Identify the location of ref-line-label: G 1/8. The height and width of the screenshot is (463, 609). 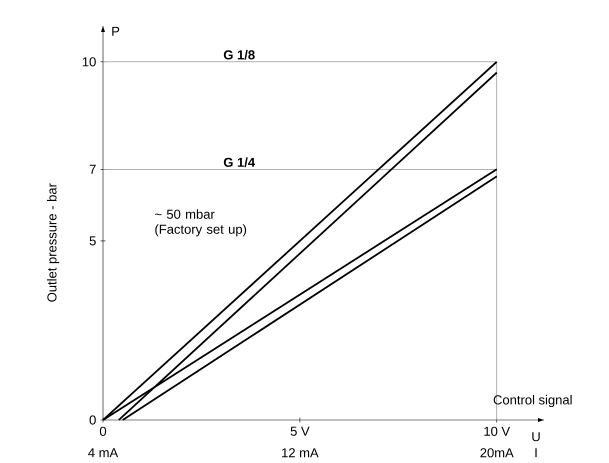
(239, 55).